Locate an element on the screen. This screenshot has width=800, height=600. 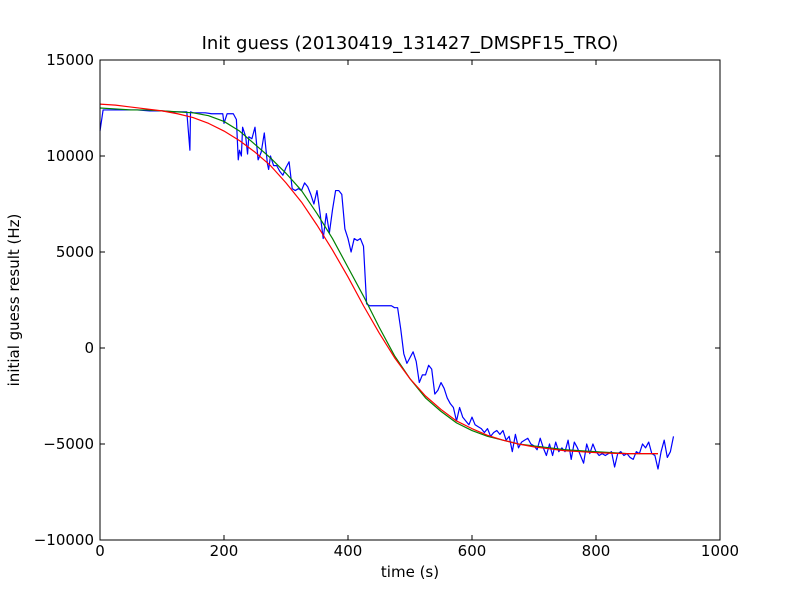
y-tick-label: −5000 is located at coordinates (68, 444).